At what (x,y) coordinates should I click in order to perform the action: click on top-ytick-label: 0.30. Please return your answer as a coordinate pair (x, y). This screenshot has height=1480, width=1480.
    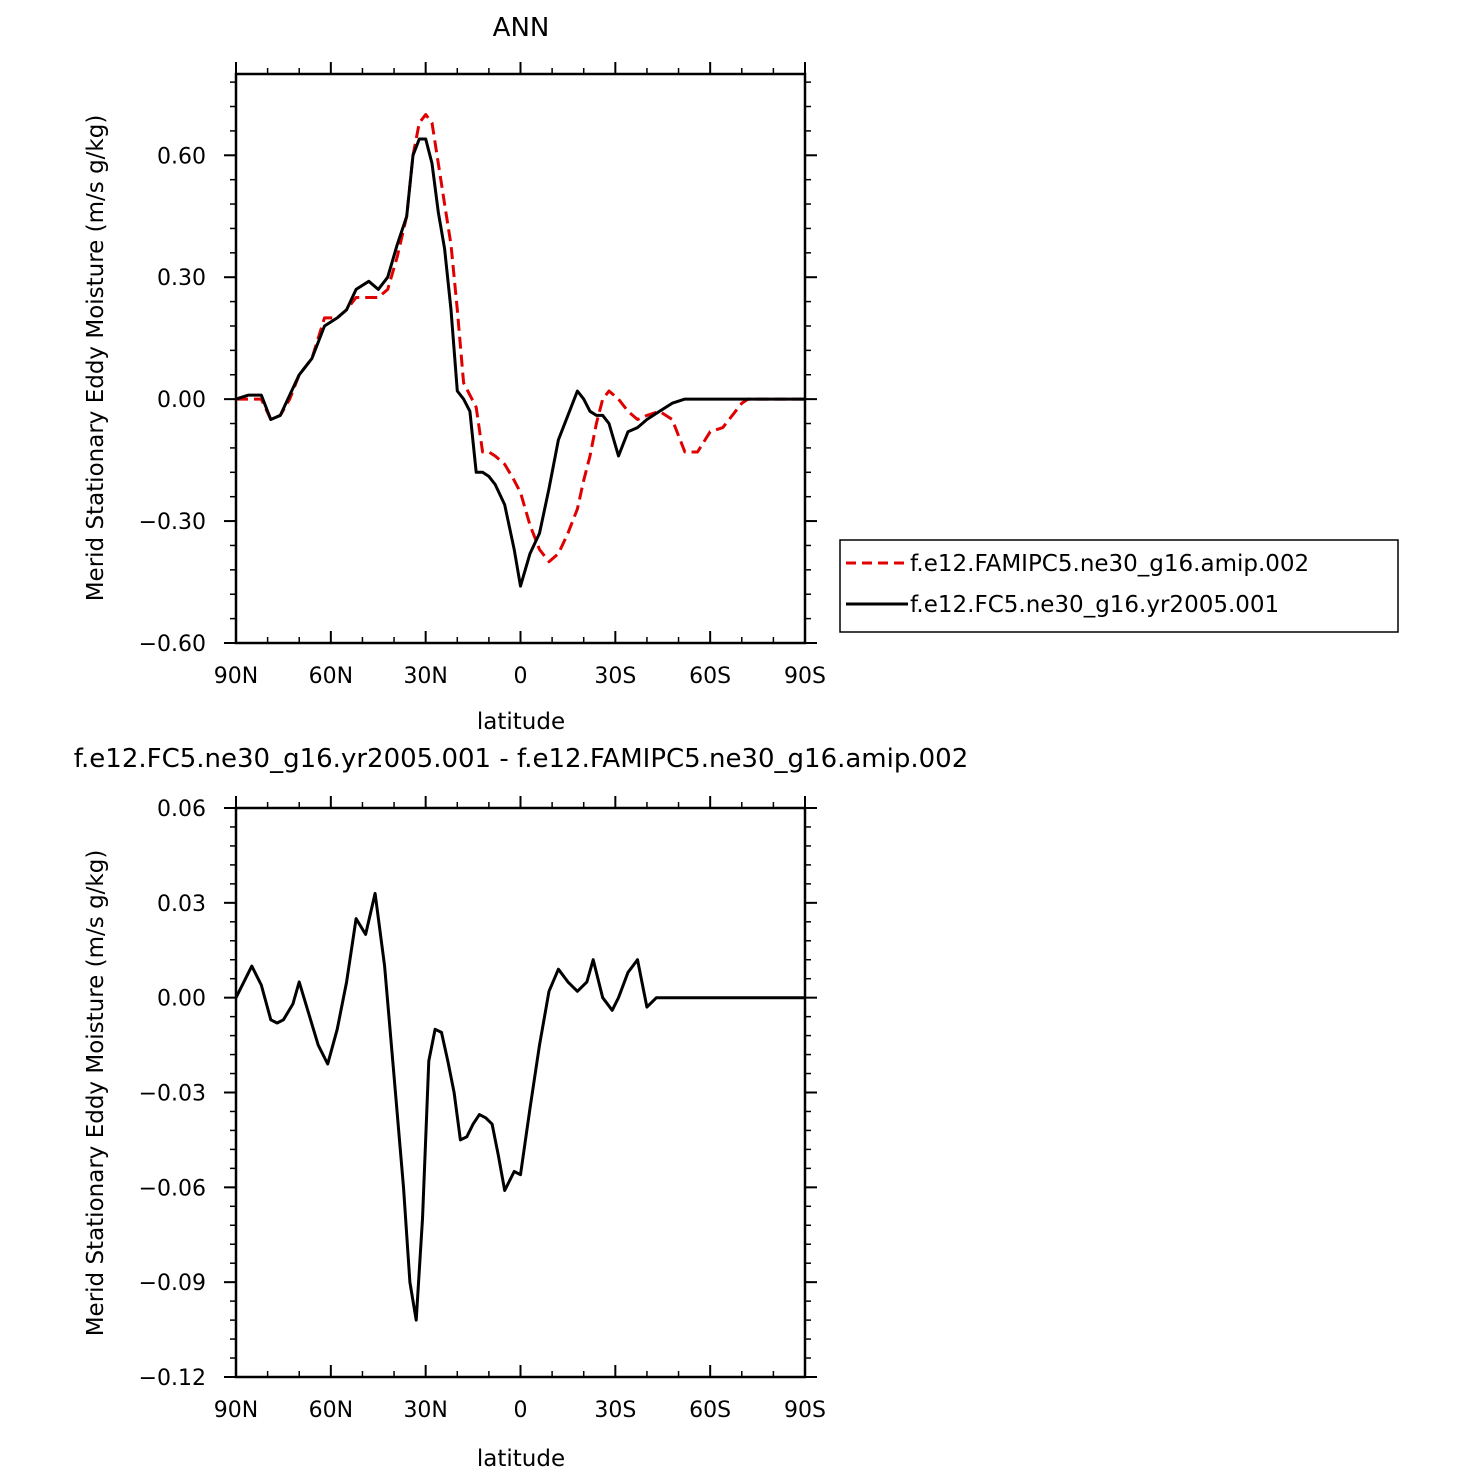
    Looking at the image, I should click on (181, 278).